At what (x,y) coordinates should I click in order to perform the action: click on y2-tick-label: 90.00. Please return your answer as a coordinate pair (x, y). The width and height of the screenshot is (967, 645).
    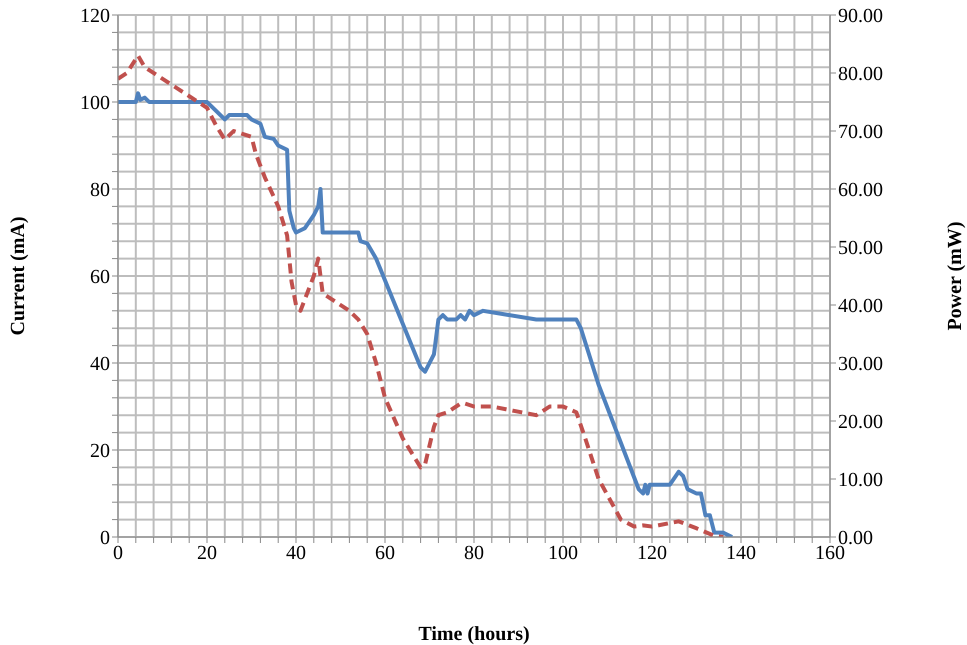
    Looking at the image, I should click on (860, 16).